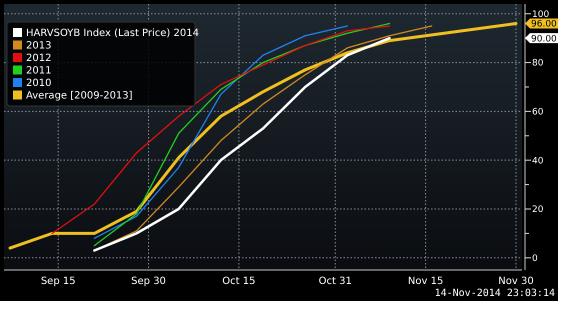  What do you see at coordinates (335, 281) in the screenshot?
I see `x-tick-label: Oct 31` at bounding box center [335, 281].